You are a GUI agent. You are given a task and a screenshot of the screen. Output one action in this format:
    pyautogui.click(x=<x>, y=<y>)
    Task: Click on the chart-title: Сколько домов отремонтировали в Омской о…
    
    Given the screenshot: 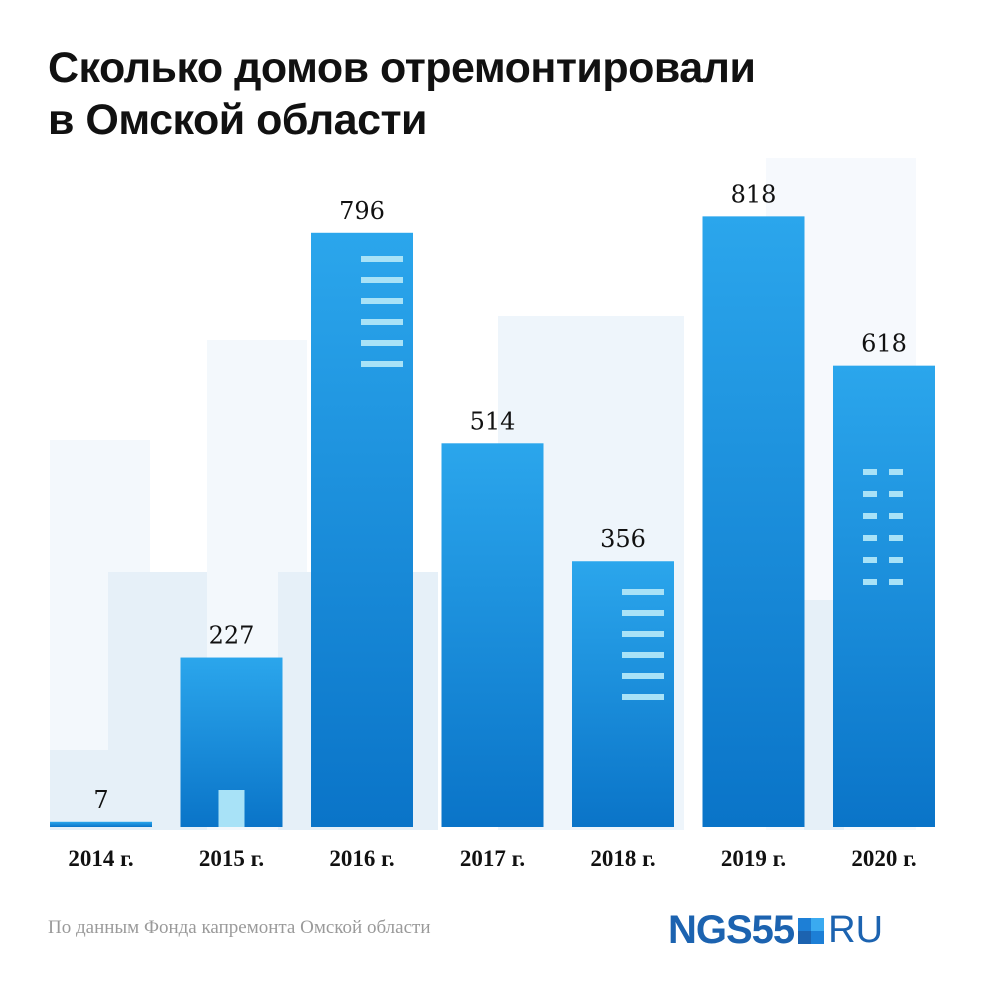 What is the action you would take?
    pyautogui.click(x=402, y=94)
    